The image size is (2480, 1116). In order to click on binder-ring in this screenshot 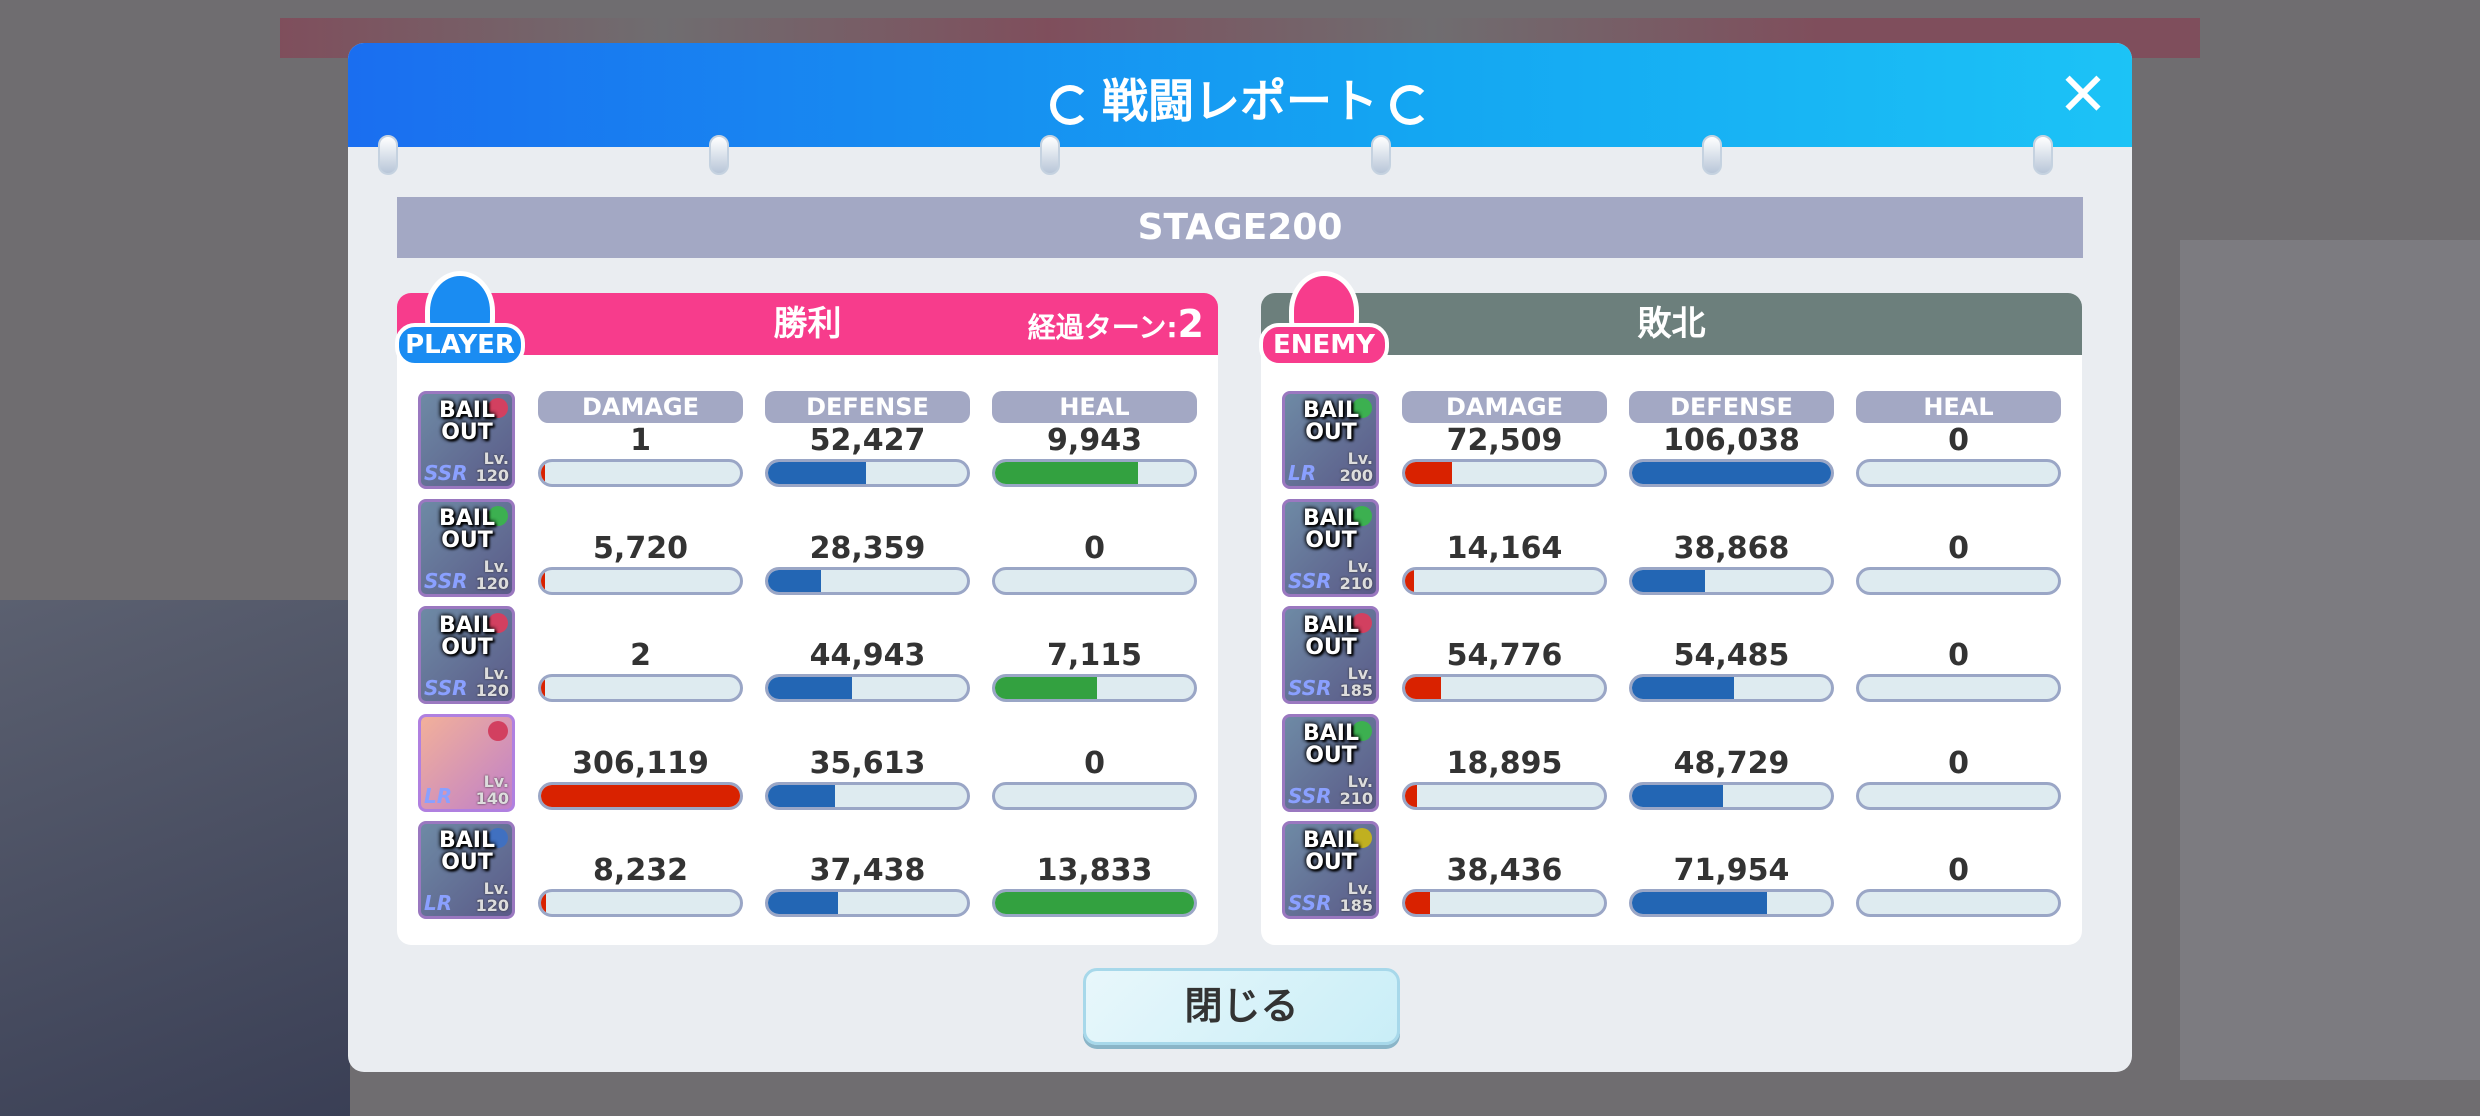, I will do `click(2043, 155)`.